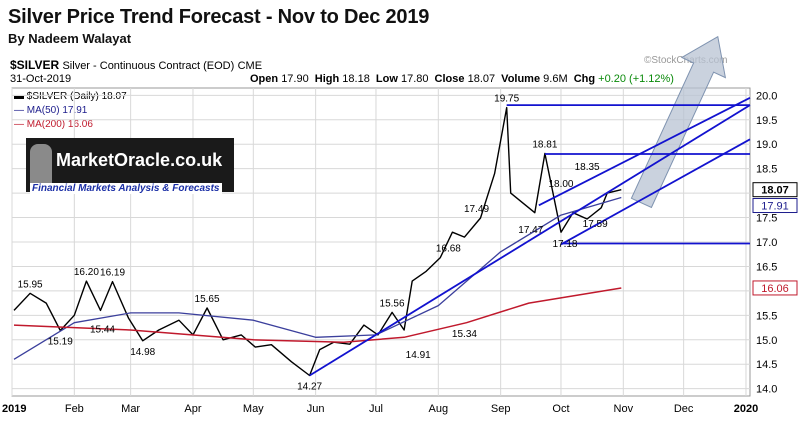  I want to click on x-tick-label: Nov, so click(624, 409).